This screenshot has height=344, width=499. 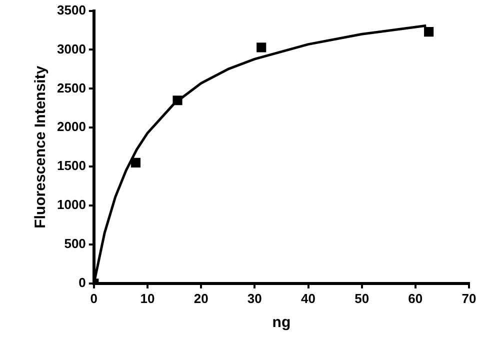 I want to click on x-tick-label: 20, so click(x=201, y=298).